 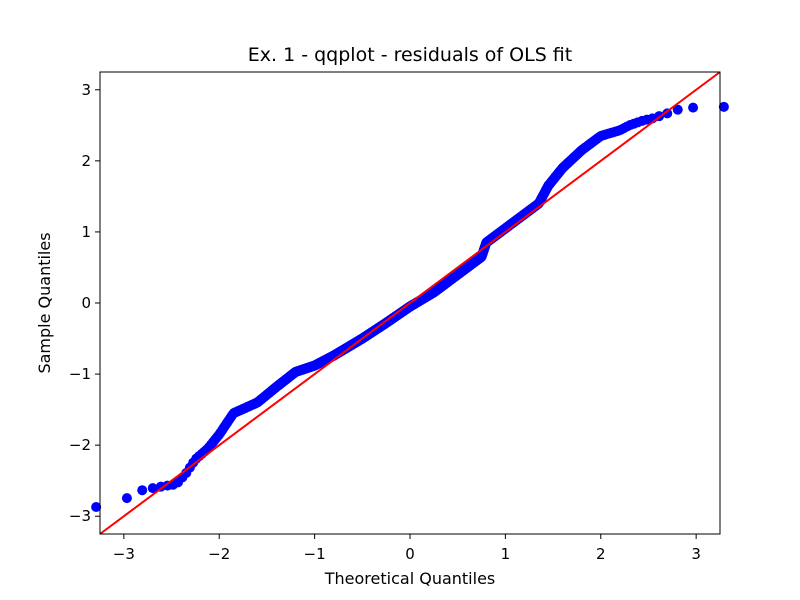 I want to click on y-axis-label: Sample Quantiles, so click(x=44, y=302).